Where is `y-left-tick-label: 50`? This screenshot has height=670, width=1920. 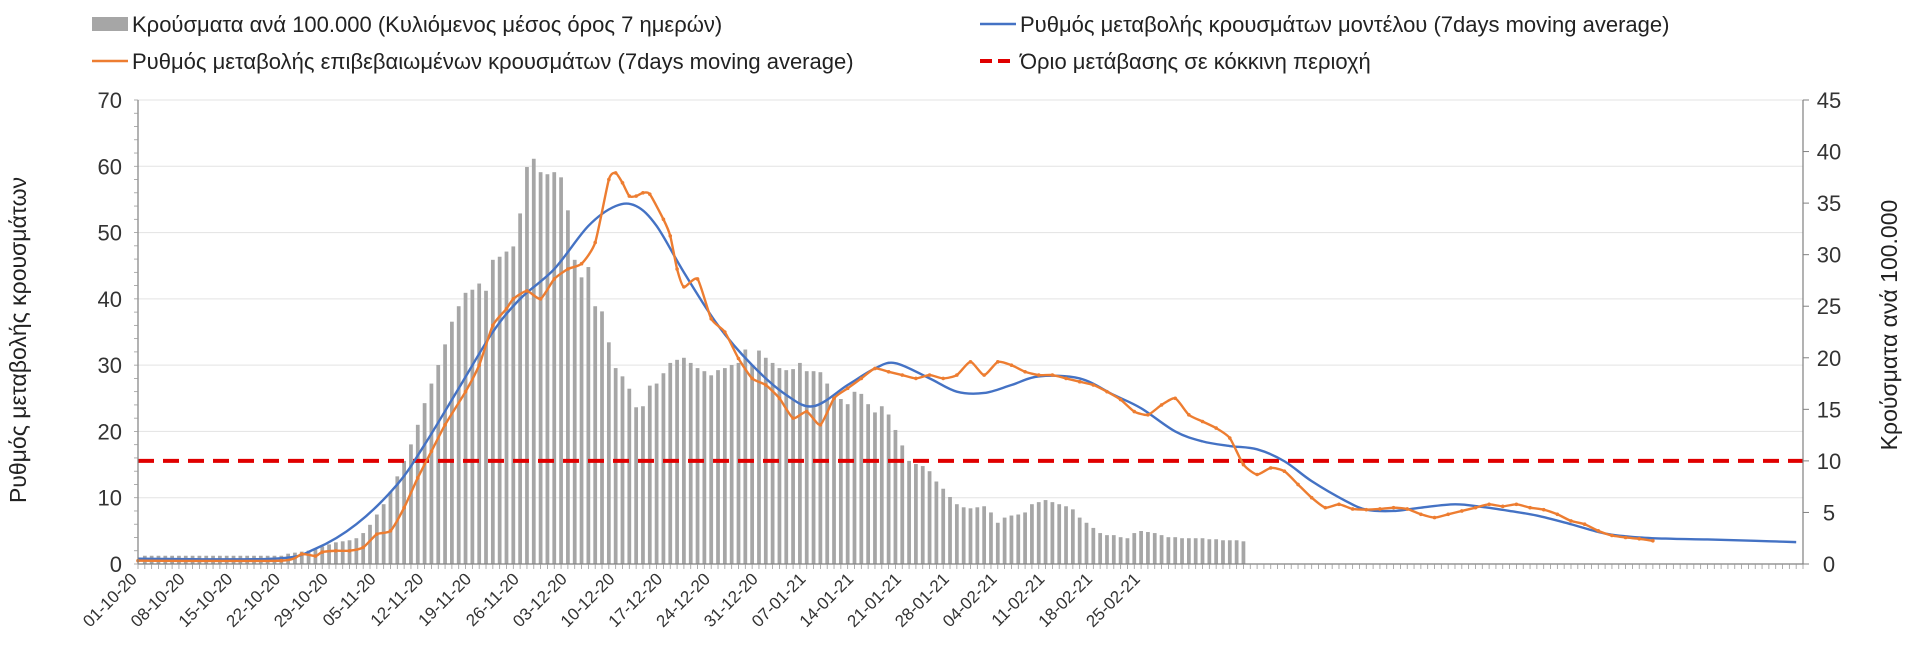 y-left-tick-label: 50 is located at coordinates (110, 233).